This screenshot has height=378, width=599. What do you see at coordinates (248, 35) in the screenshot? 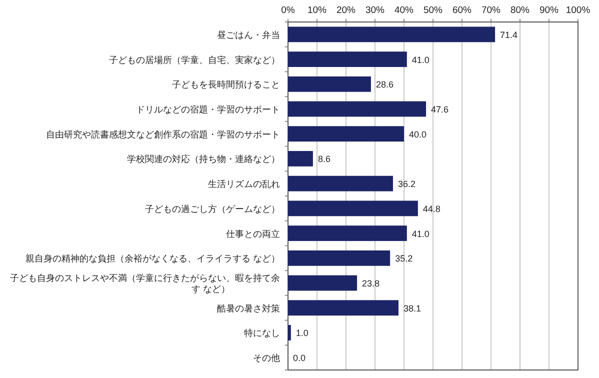
I see `y-tick-label: 昼ごはん・弁当` at bounding box center [248, 35].